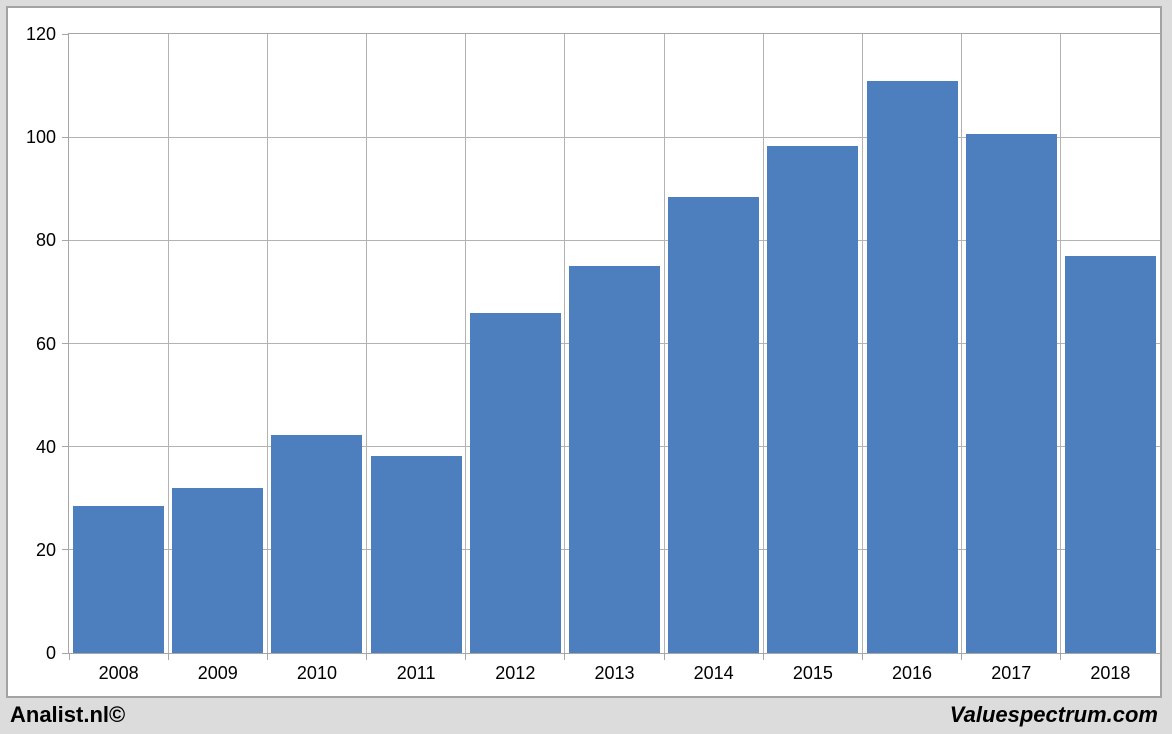 This screenshot has width=1172, height=734. I want to click on x-axis-label: 2015, so click(812, 673).